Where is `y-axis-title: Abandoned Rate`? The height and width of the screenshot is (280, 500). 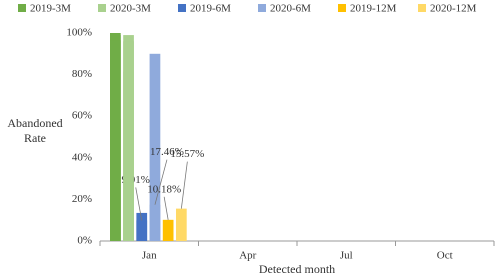
y-axis-title: Abandoned Rate is located at coordinates (35, 130).